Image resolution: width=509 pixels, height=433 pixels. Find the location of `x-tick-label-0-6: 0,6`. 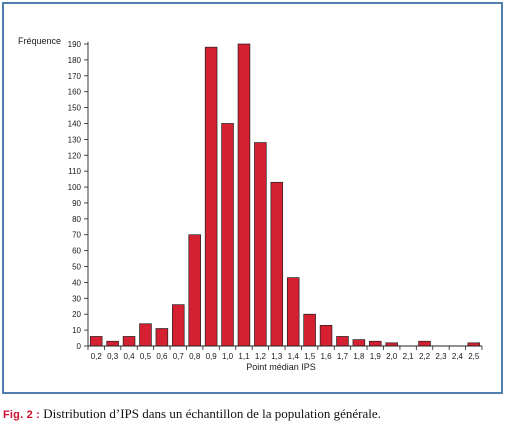

x-tick-label-0-6: 0,6 is located at coordinates (162, 356).